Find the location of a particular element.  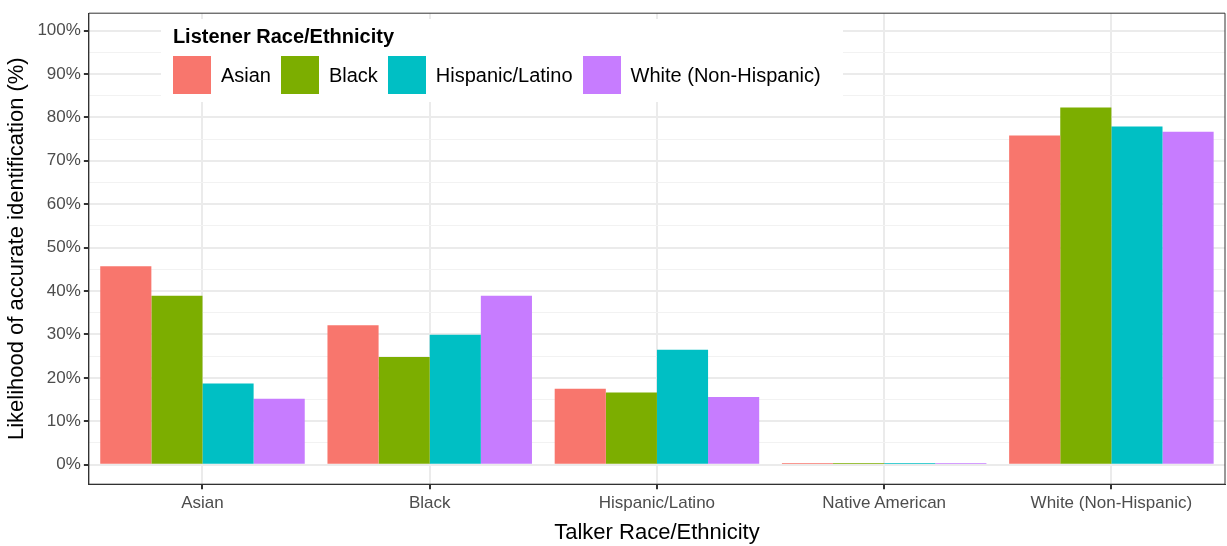

legend-label: White (Non-Hispanic) is located at coordinates (725, 75).